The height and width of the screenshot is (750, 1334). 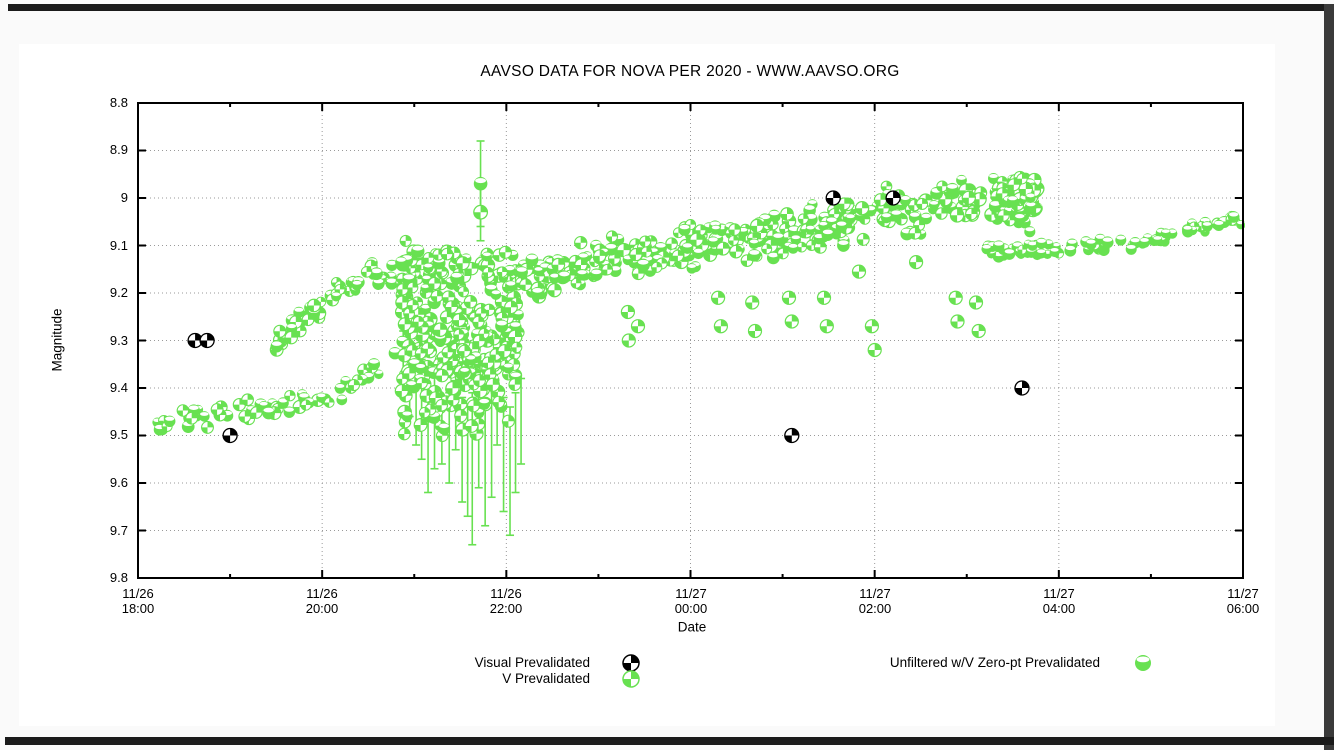 I want to click on x-tick-label: 11/26 18:00, so click(x=138, y=601).